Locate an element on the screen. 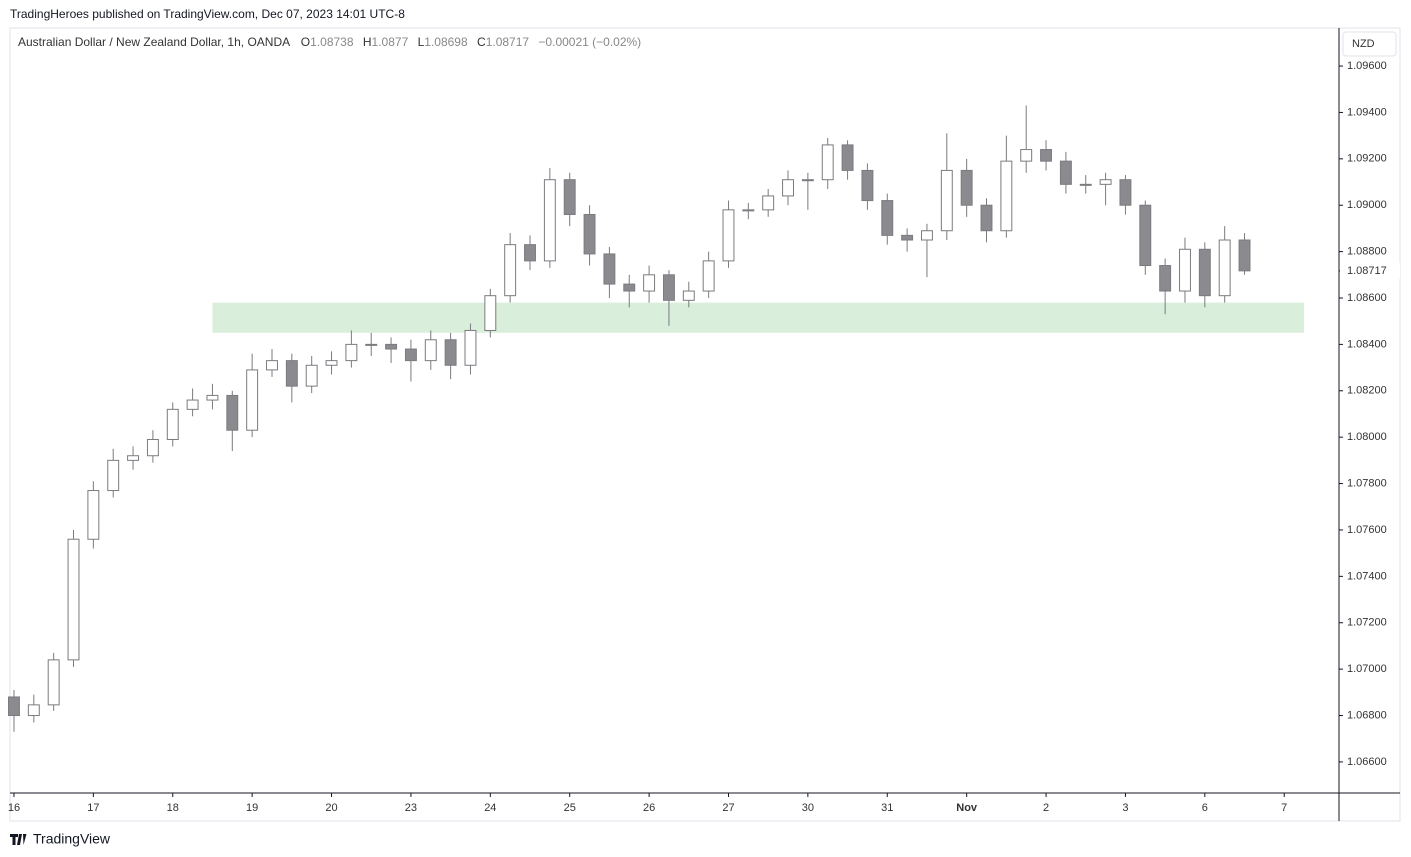  legend-c-value: 1.08717 is located at coordinates (508, 42).